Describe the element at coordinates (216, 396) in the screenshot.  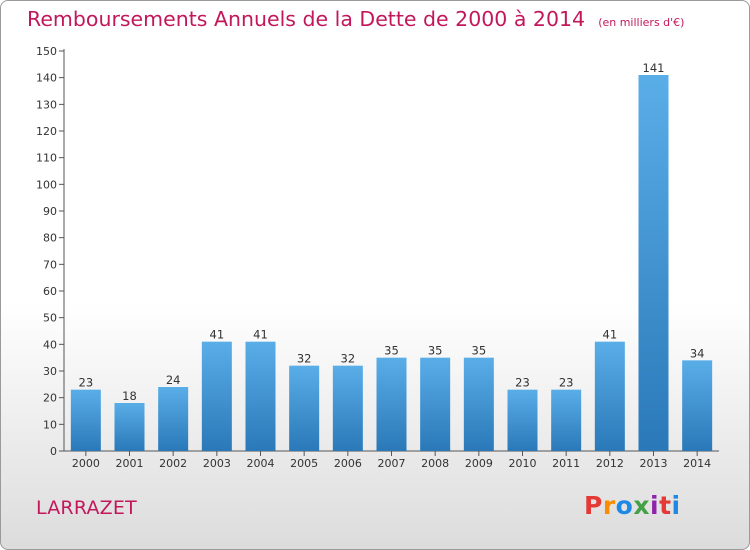
I see `bar-2003` at that location.